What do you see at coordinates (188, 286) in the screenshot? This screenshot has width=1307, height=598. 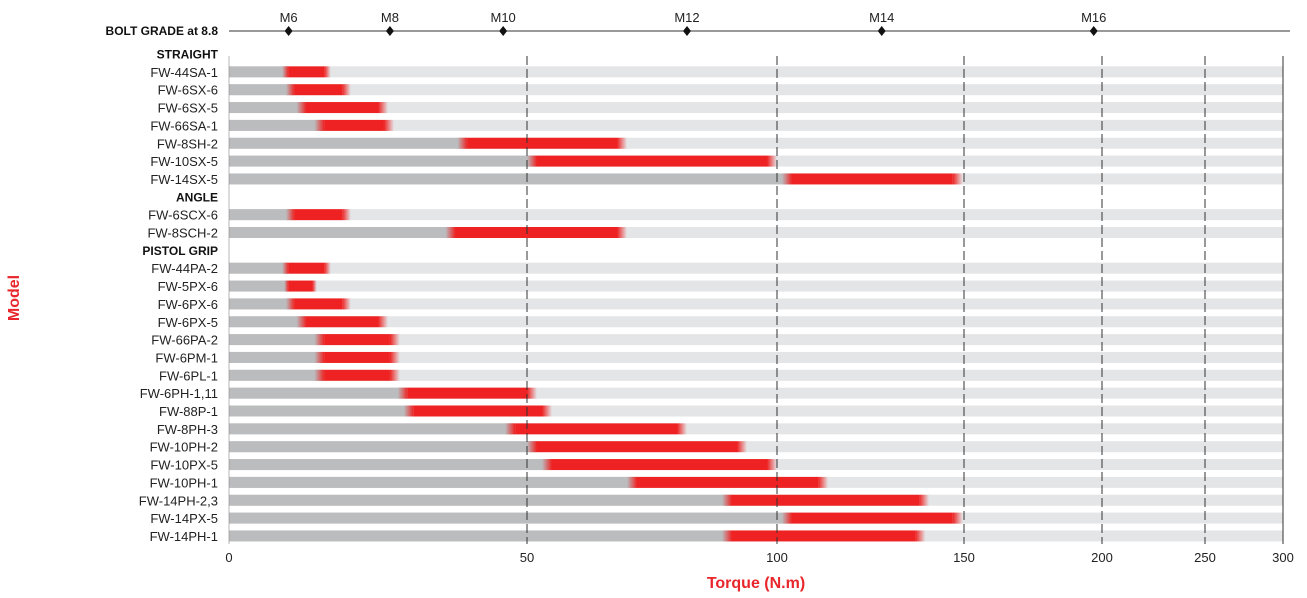 I see `model-label: FW-5PX-6` at bounding box center [188, 286].